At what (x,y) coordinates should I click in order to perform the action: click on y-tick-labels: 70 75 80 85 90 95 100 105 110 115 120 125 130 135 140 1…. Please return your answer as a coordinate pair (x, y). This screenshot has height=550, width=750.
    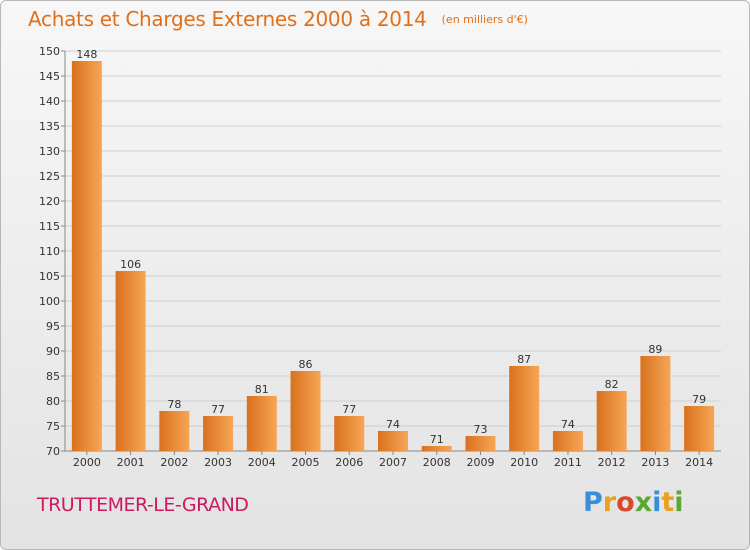
    Looking at the image, I should click on (49, 251).